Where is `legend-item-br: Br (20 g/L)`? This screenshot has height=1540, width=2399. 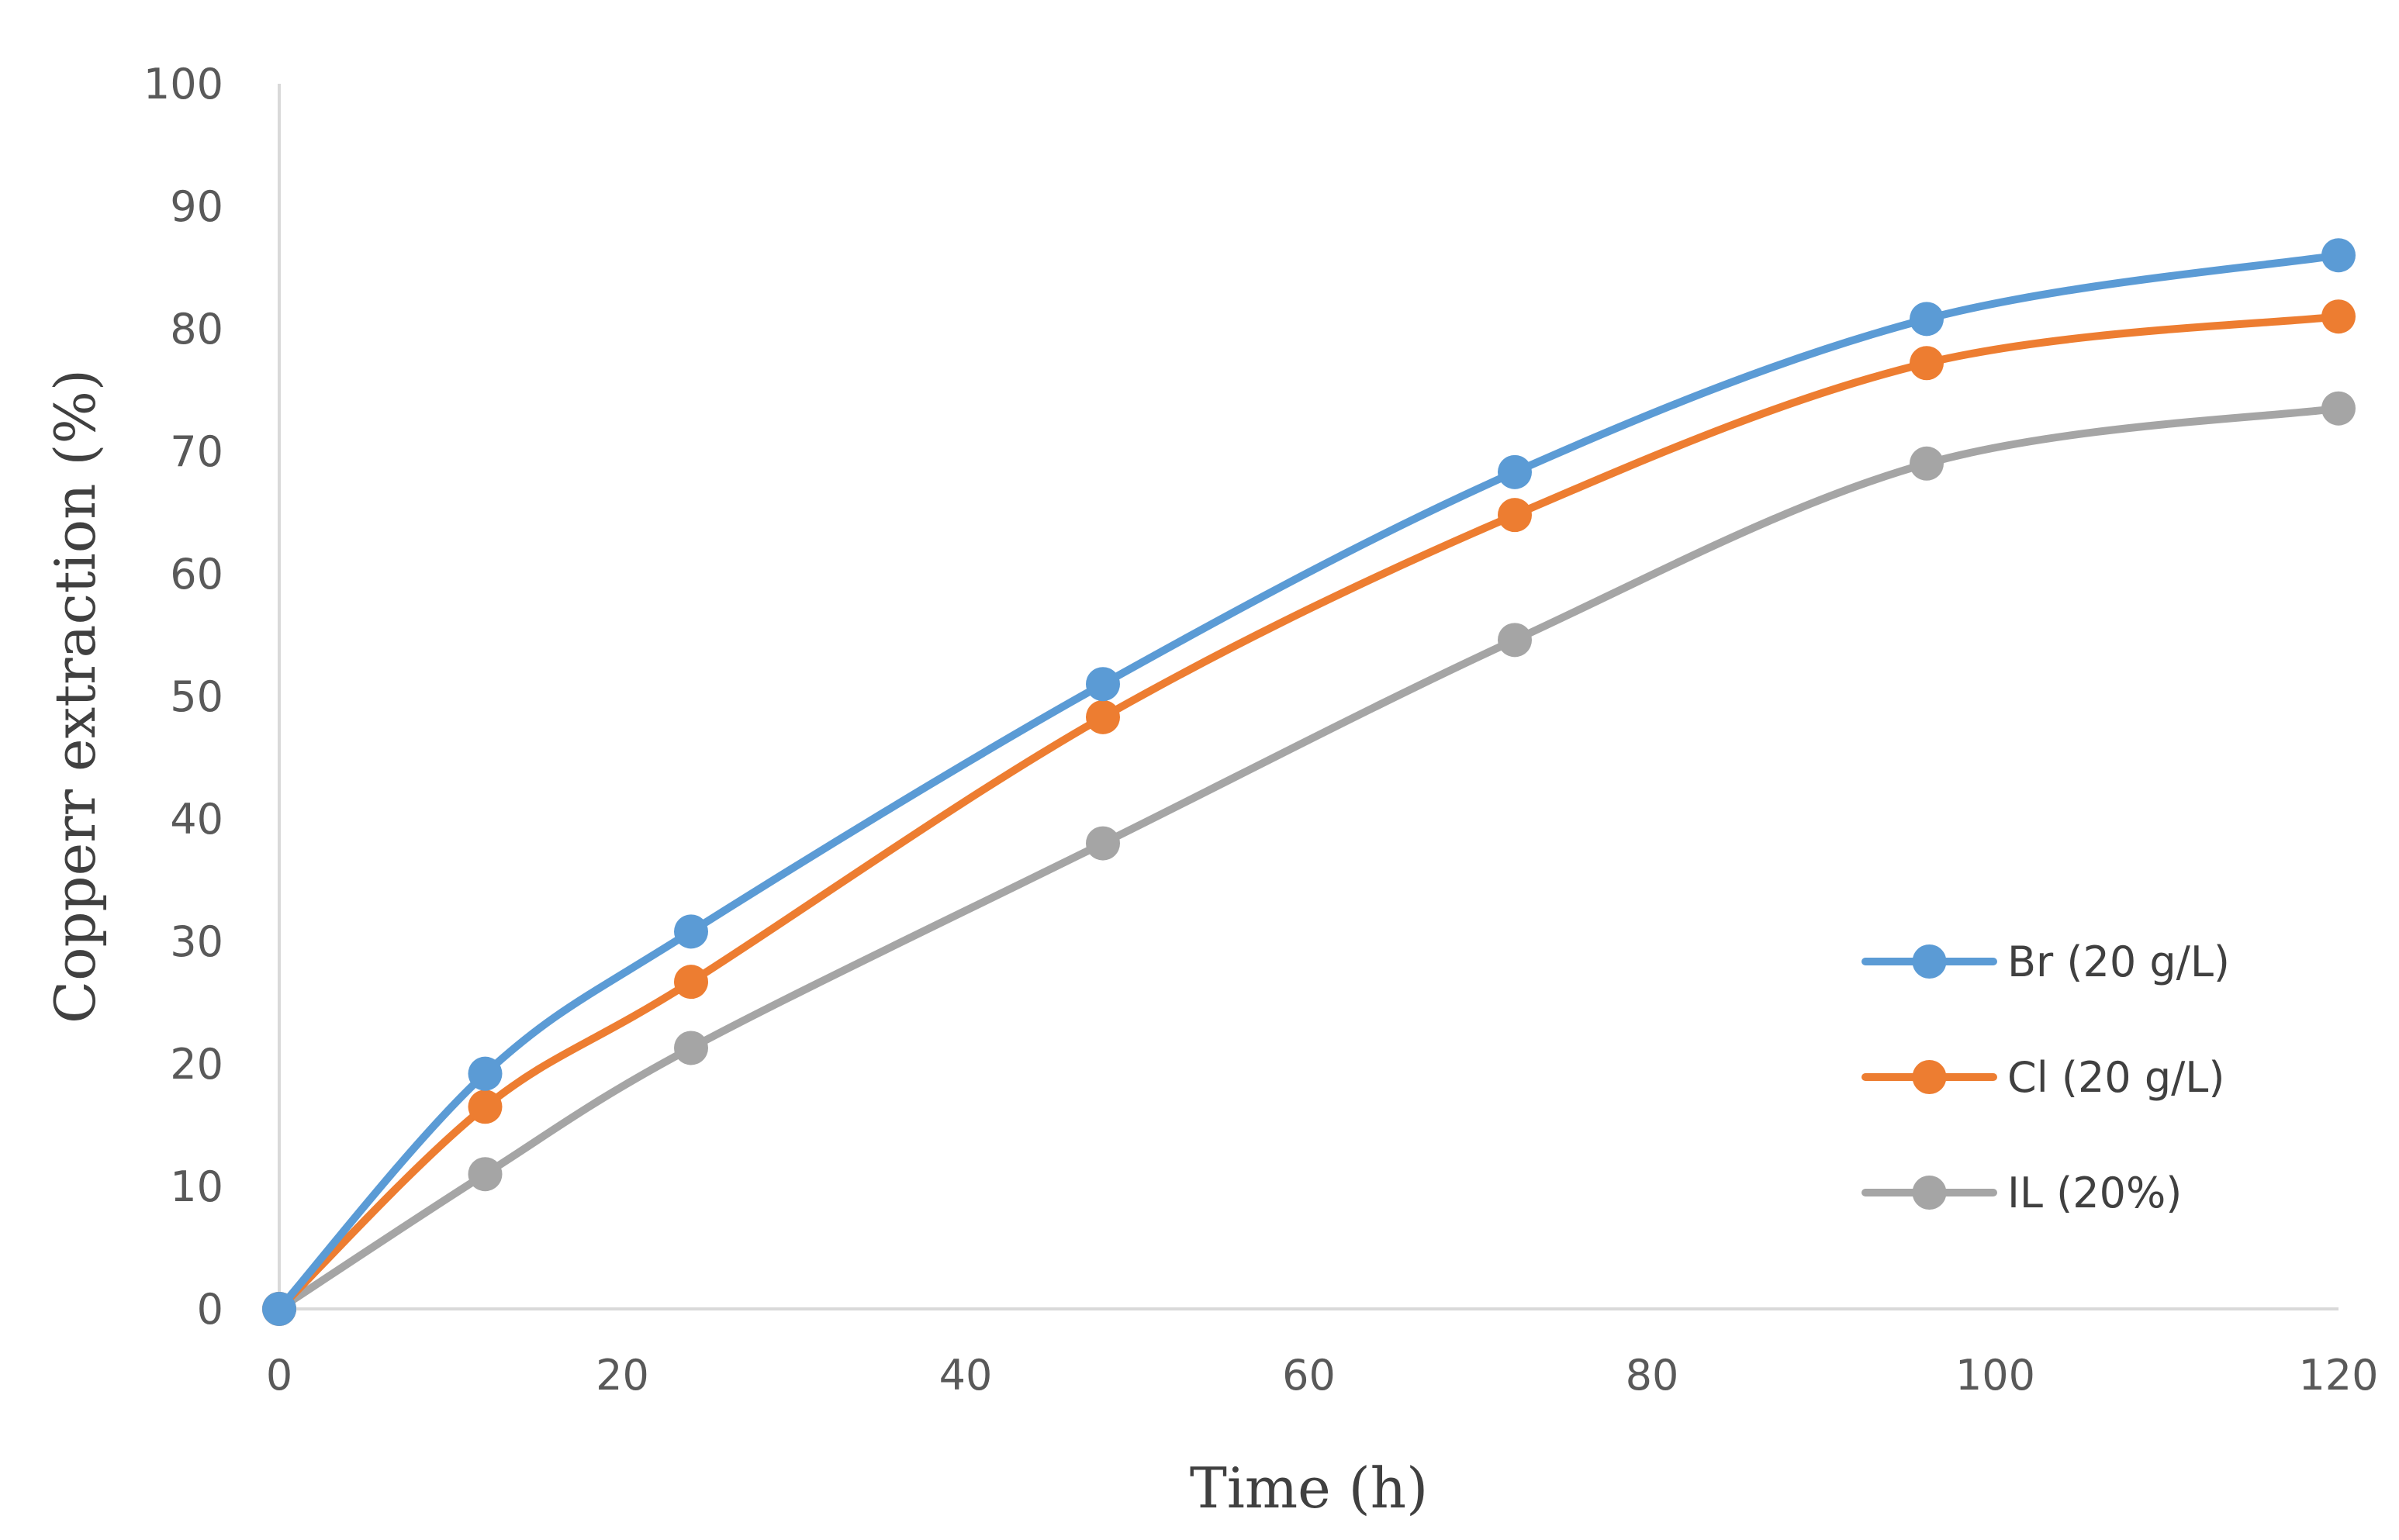 legend-item-br: Br (20 g/L) is located at coordinates (2045, 961).